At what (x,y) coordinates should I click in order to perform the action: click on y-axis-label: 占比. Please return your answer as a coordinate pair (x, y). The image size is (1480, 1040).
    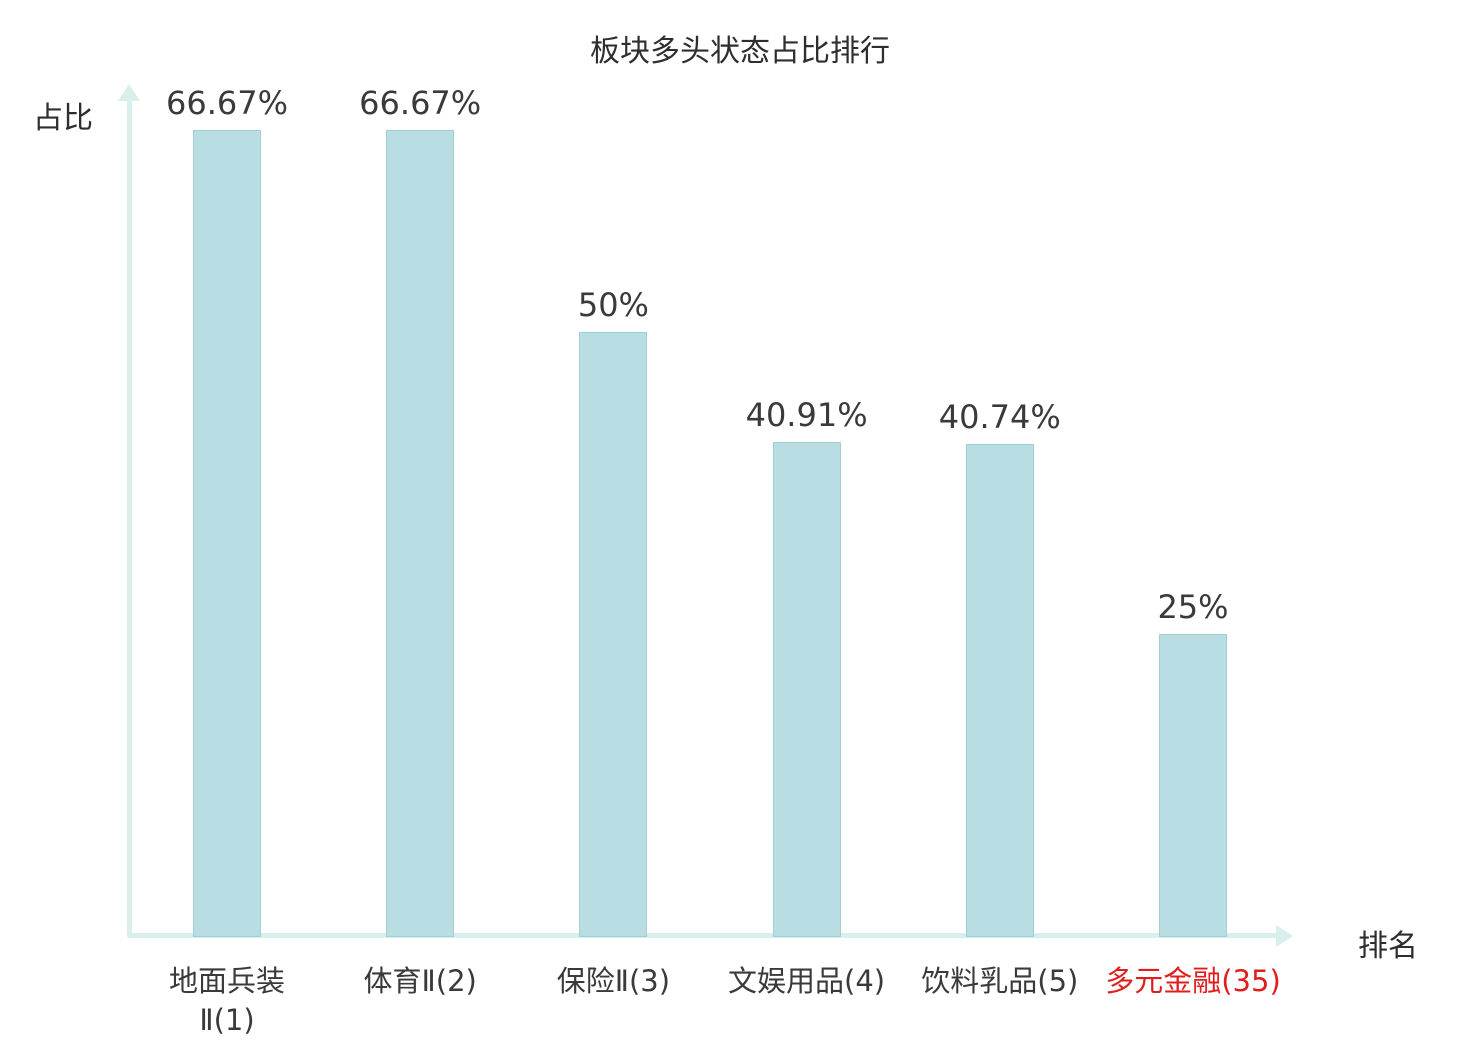
    Looking at the image, I should click on (63, 118).